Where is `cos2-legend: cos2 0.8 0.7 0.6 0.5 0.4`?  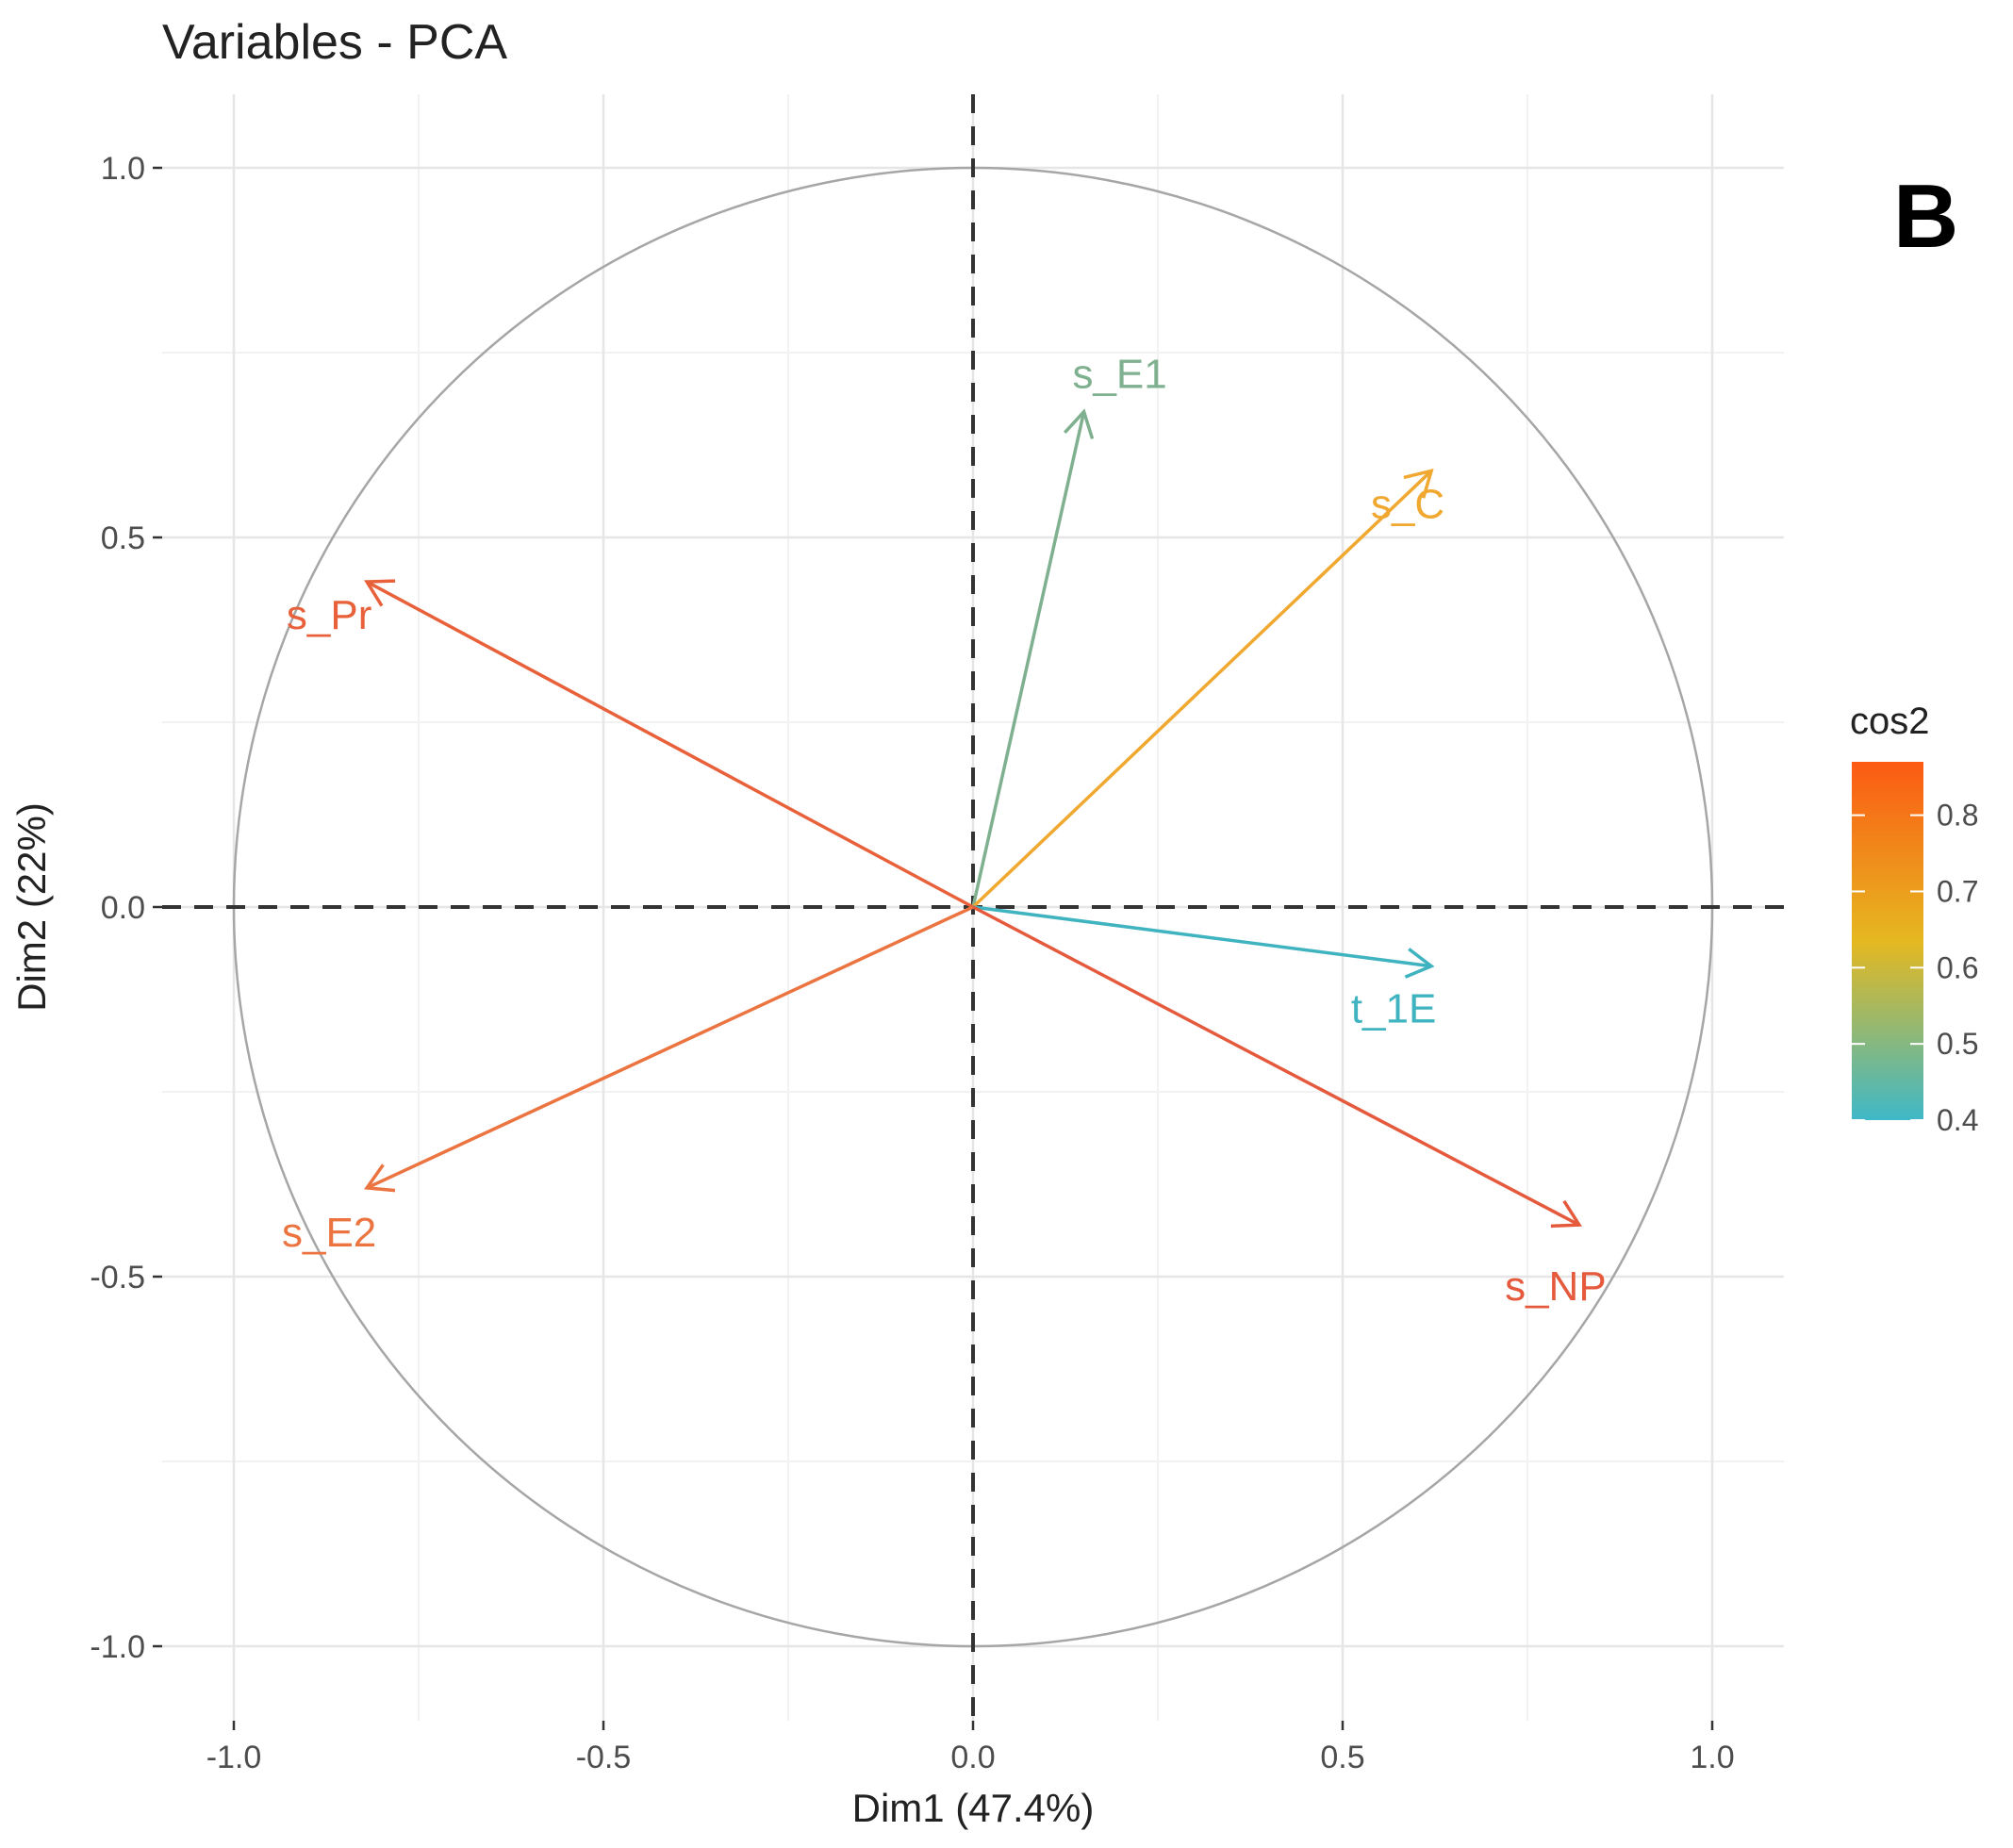
cos2-legend: cos2 0.8 0.7 0.6 0.5 0.4 is located at coordinates (1914, 919).